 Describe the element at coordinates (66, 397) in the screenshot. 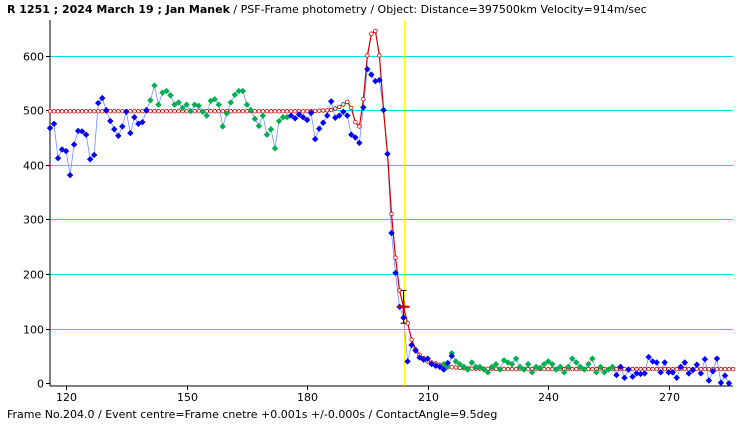

I see `x-tick-label-120: 120` at that location.